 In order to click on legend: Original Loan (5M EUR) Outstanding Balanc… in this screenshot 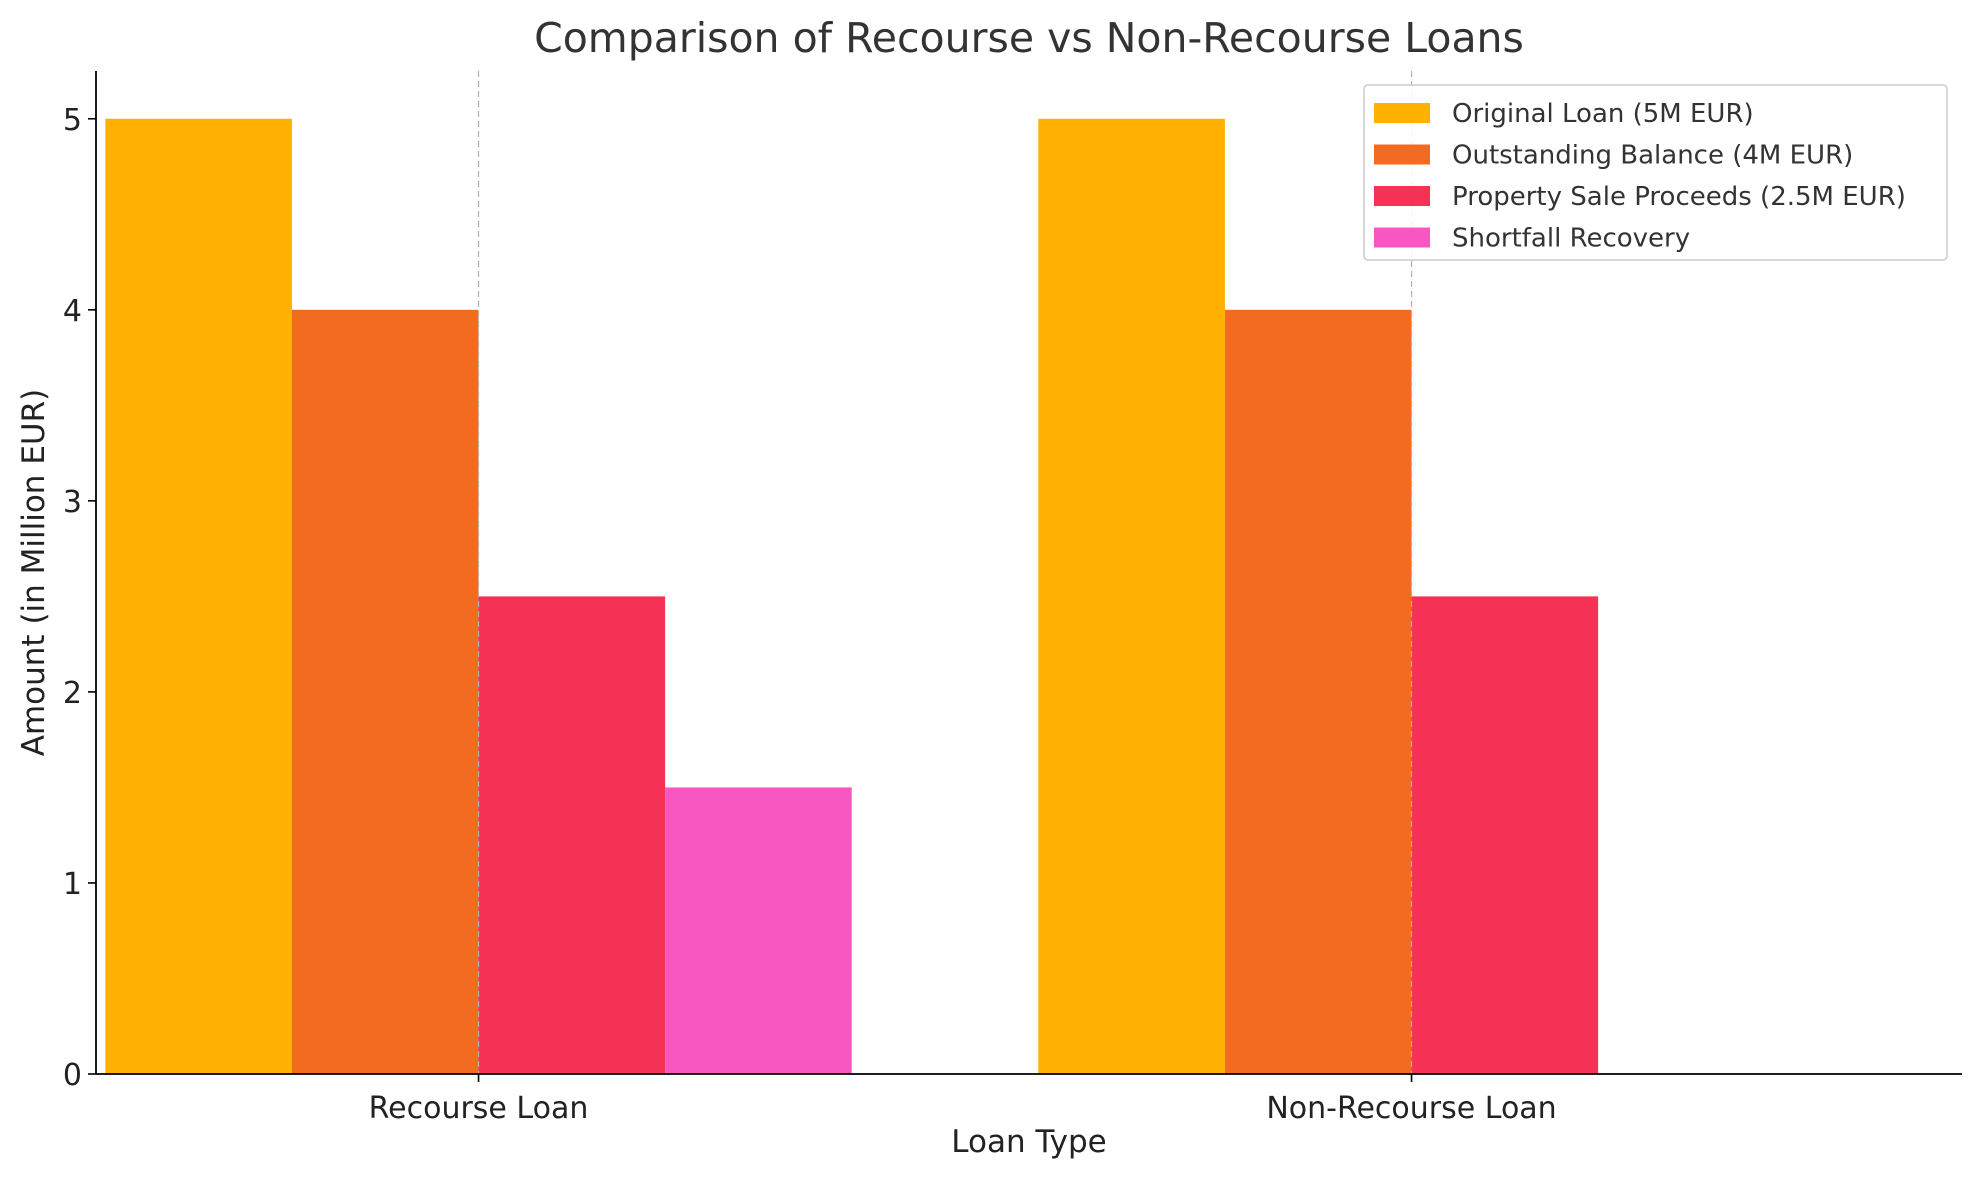, I will do `click(1655, 172)`.